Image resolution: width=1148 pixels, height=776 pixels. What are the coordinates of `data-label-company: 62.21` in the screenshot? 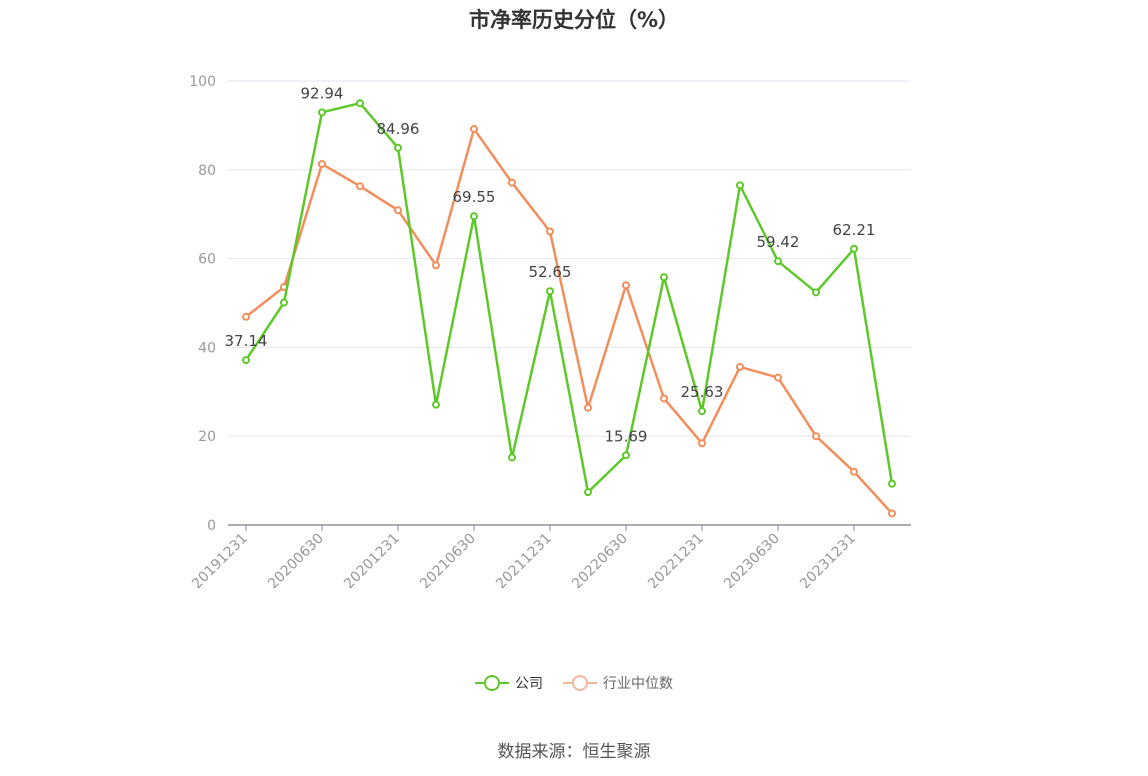 It's located at (854, 230).